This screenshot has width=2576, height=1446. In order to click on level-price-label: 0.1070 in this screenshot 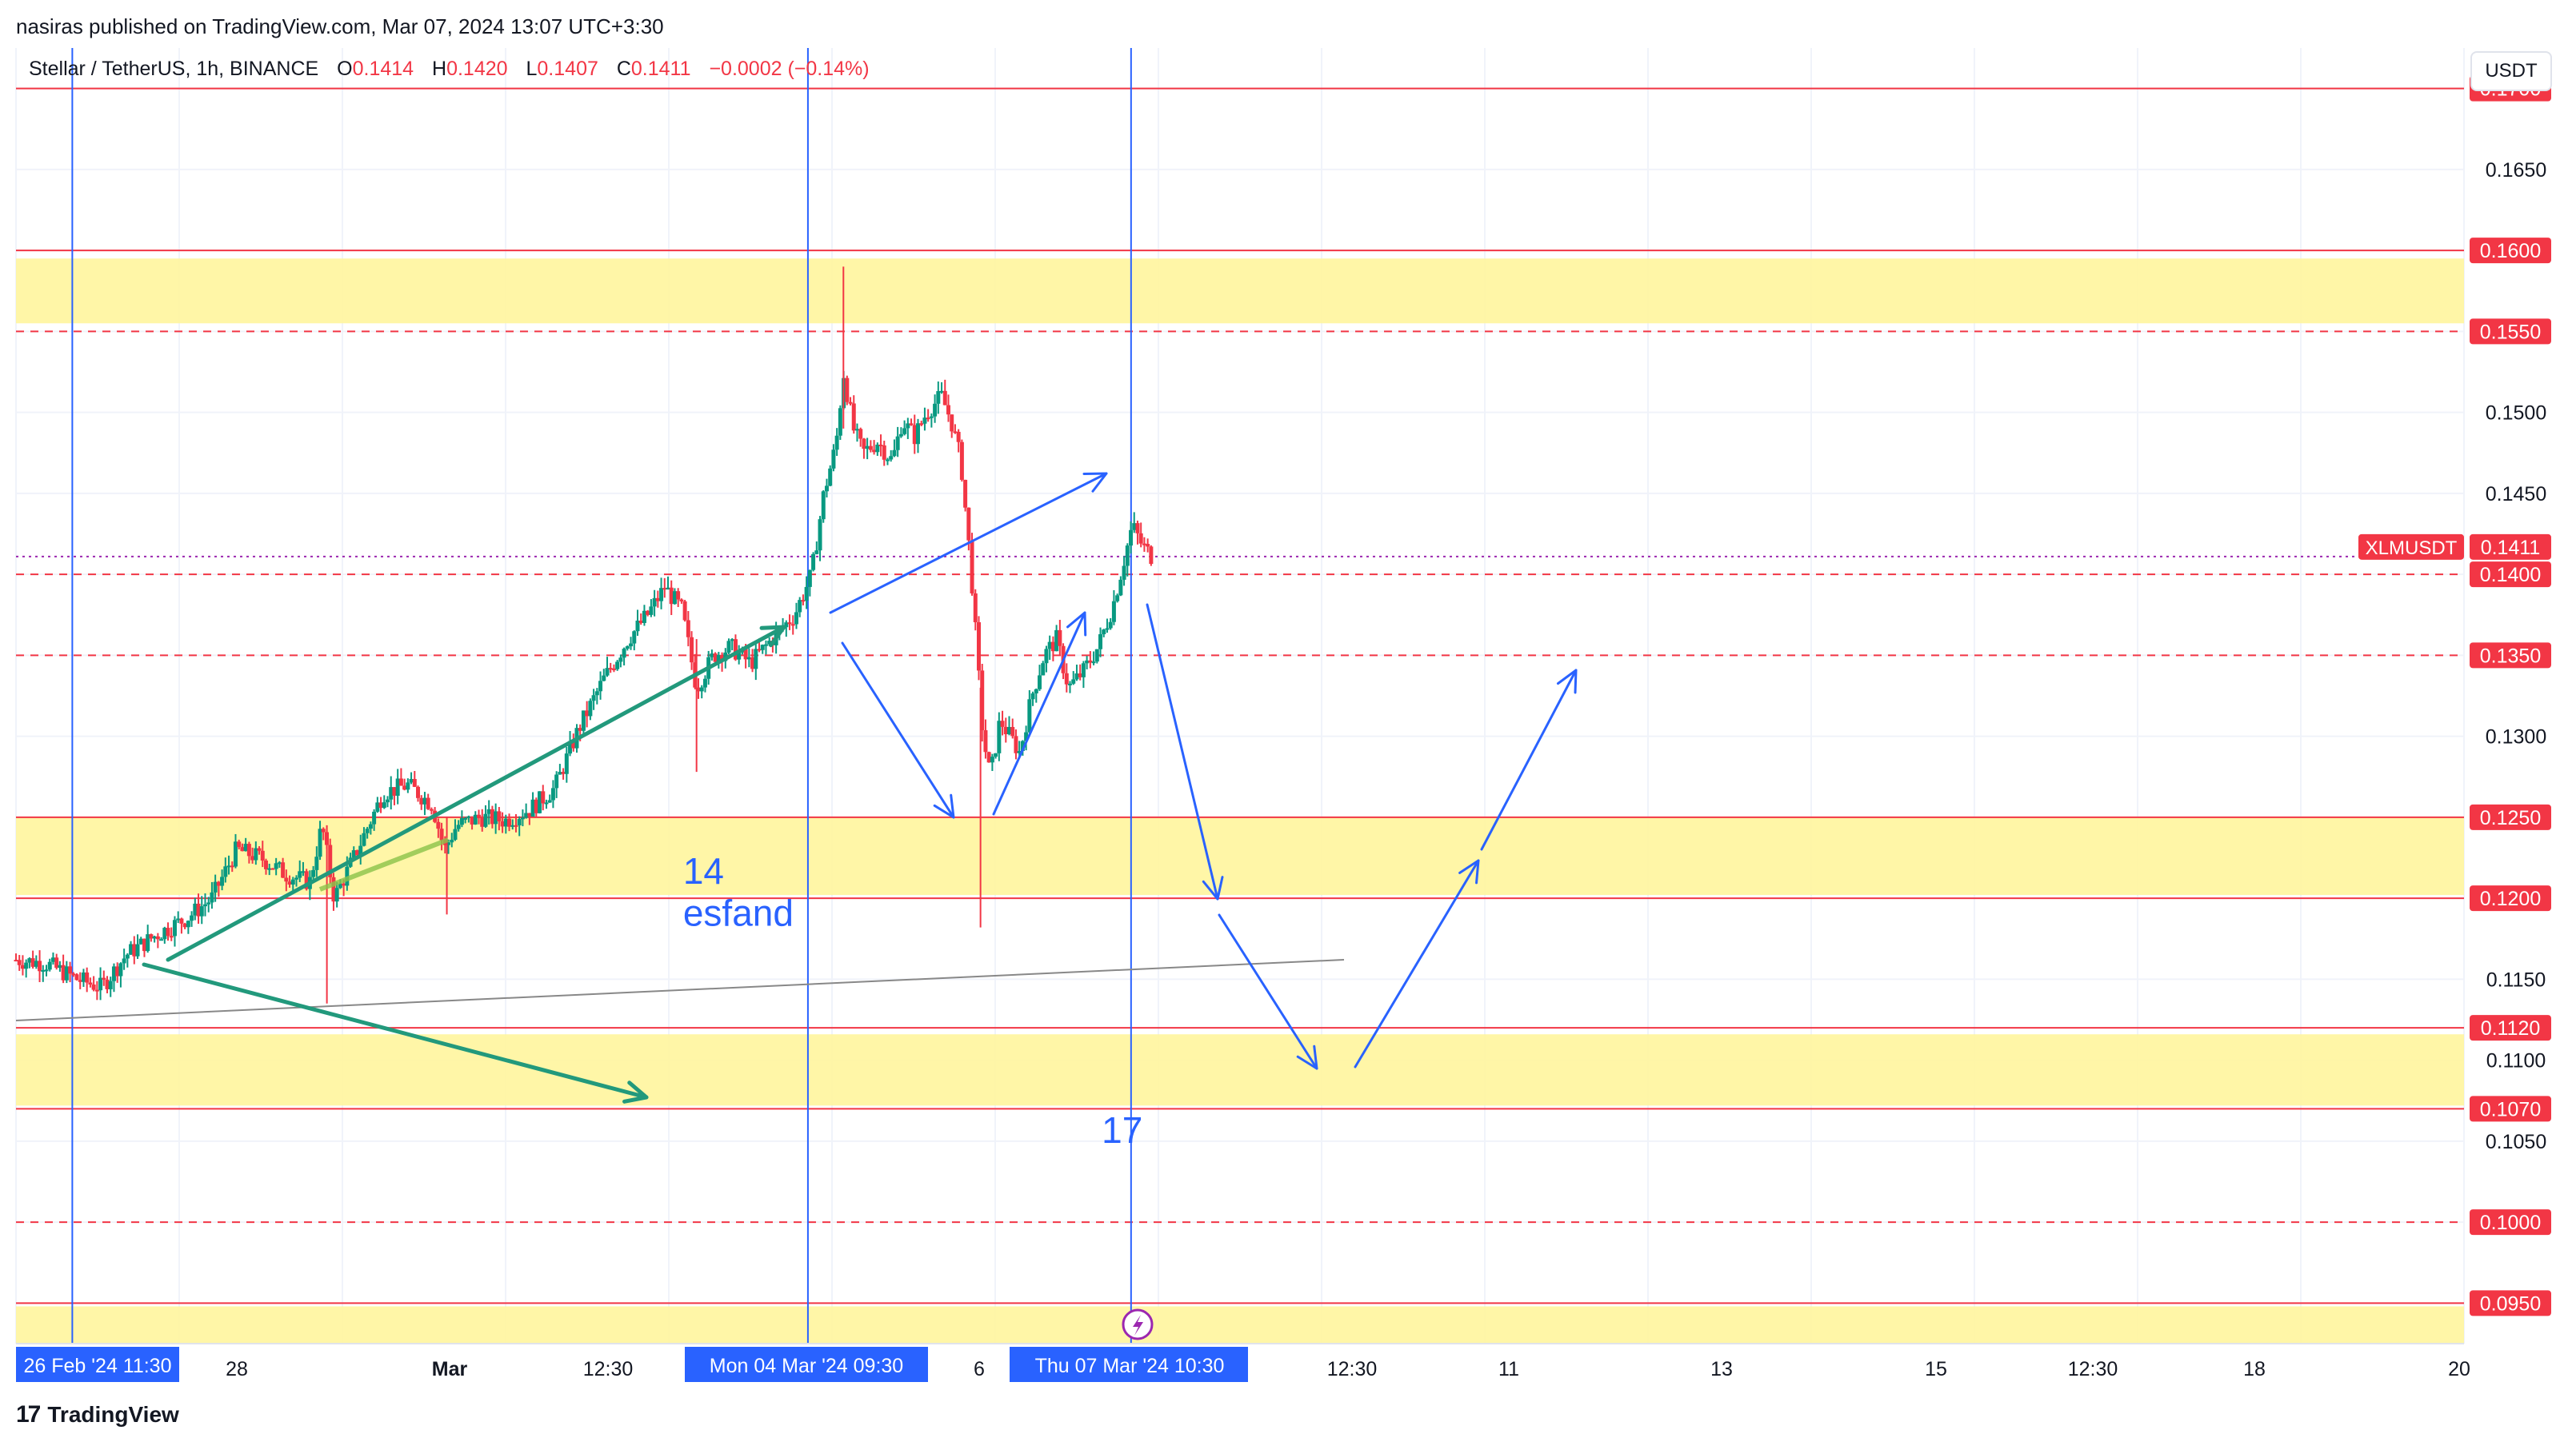, I will do `click(2510, 1109)`.